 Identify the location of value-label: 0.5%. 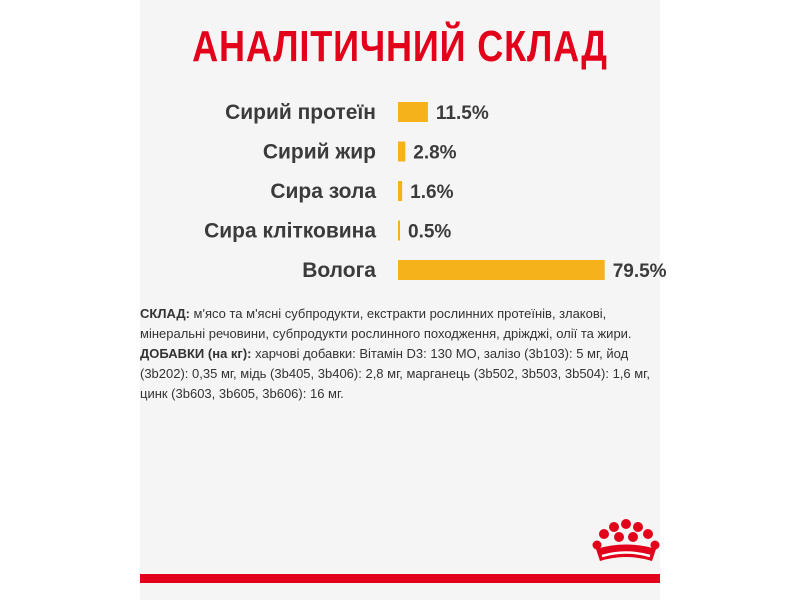
(429, 232).